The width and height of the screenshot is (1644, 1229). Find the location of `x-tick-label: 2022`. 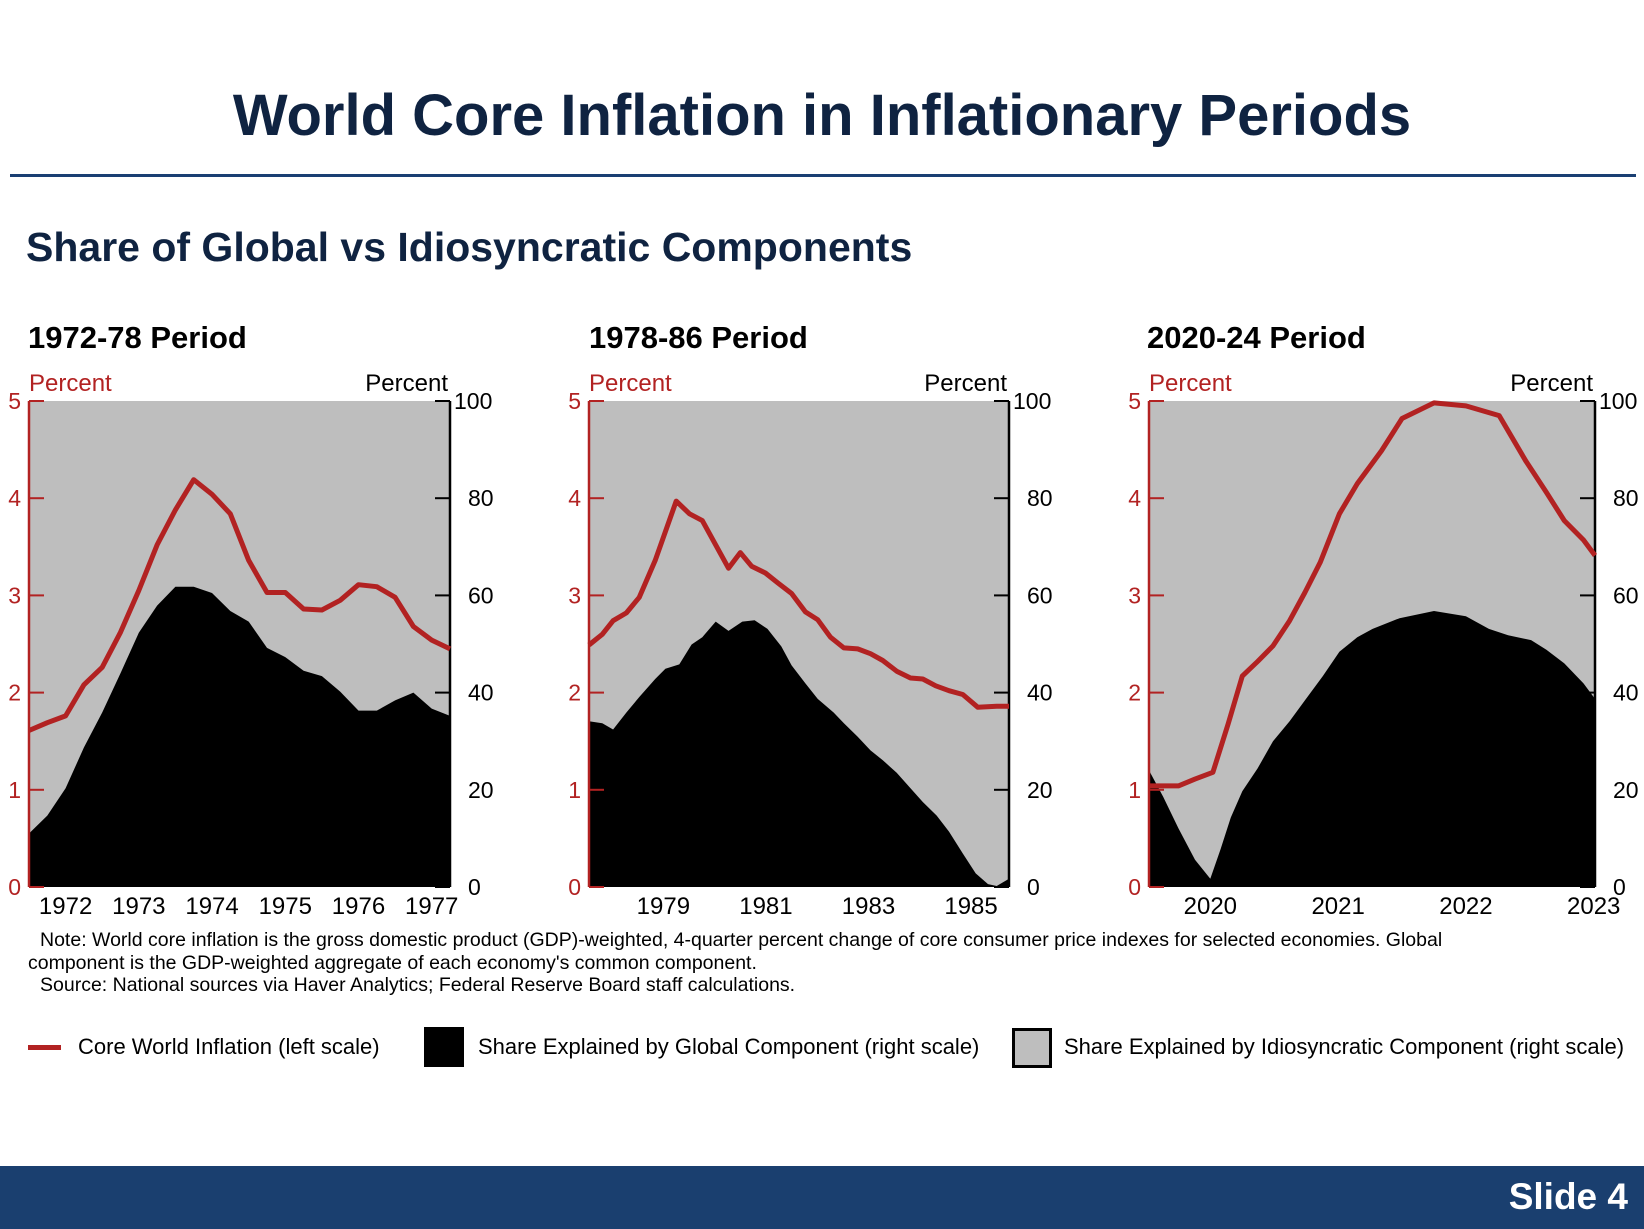

x-tick-label: 2022 is located at coordinates (1465, 906).